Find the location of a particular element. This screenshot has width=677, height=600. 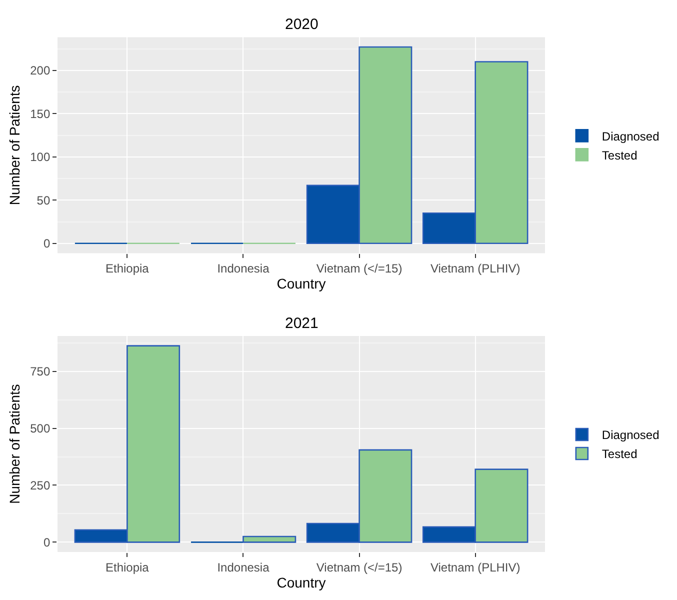

y-tick-label: 200 is located at coordinates (40, 71).